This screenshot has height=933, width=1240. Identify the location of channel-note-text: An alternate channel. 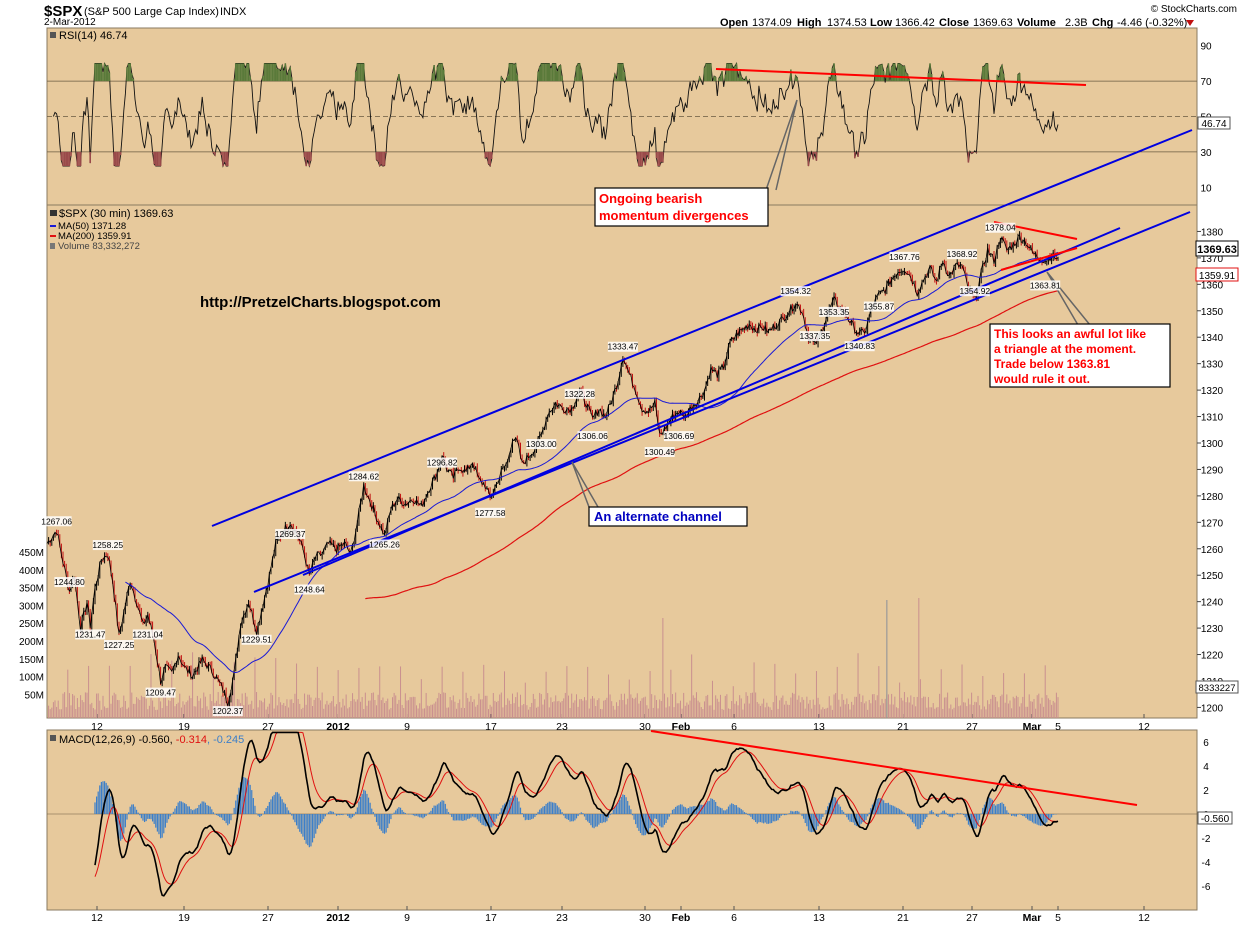
(658, 516).